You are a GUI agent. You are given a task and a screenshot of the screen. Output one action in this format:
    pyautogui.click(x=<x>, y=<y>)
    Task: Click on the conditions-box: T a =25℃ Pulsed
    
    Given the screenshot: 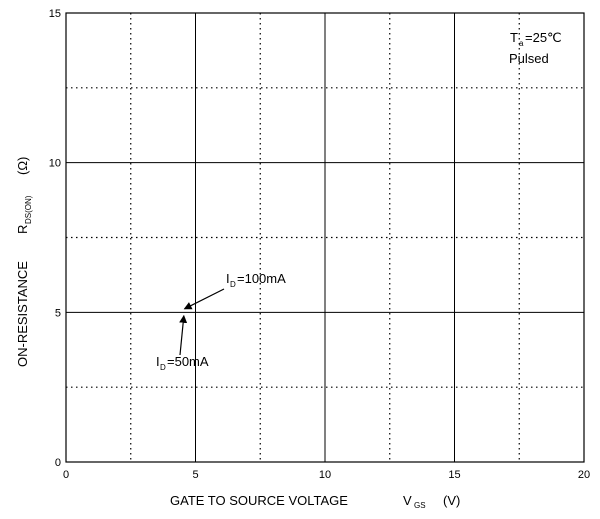 What is the action you would take?
    pyautogui.click(x=535, y=48)
    